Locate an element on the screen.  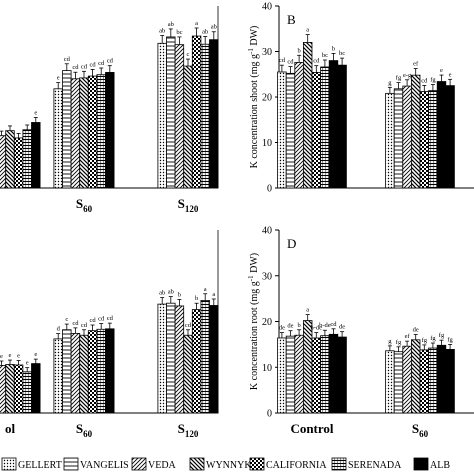
legend-label: SERENADA is located at coordinates (375, 465).